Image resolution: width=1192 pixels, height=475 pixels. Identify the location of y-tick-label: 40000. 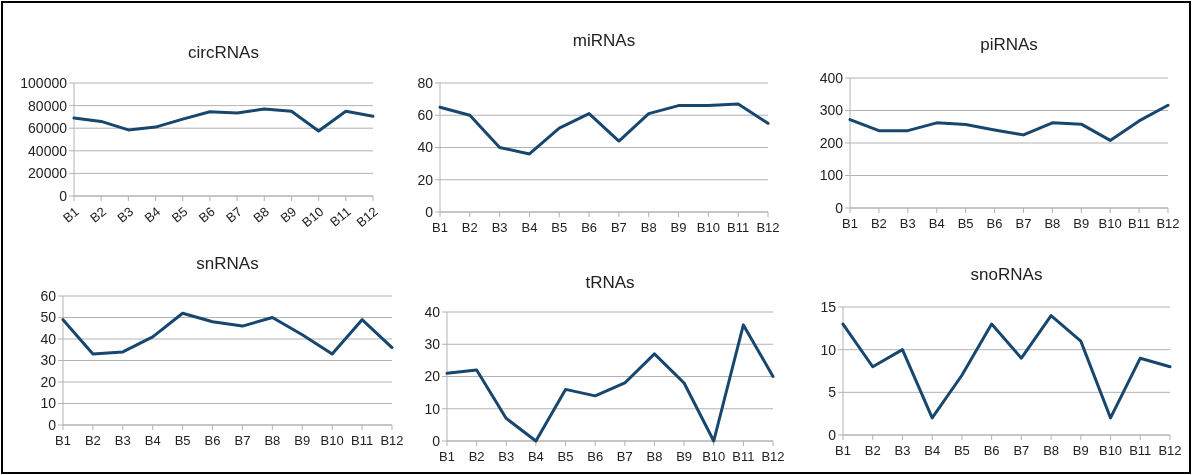
(48, 150).